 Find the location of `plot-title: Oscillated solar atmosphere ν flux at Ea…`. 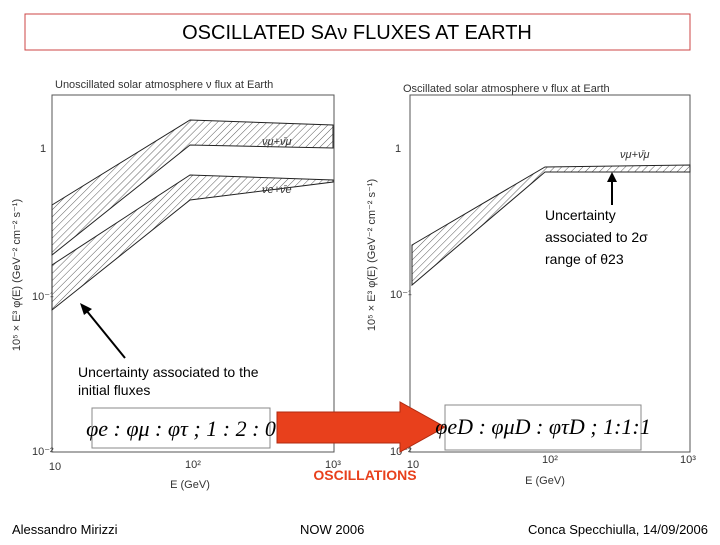

plot-title: Oscillated solar atmosphere ν flux at Ea… is located at coordinates (506, 89).